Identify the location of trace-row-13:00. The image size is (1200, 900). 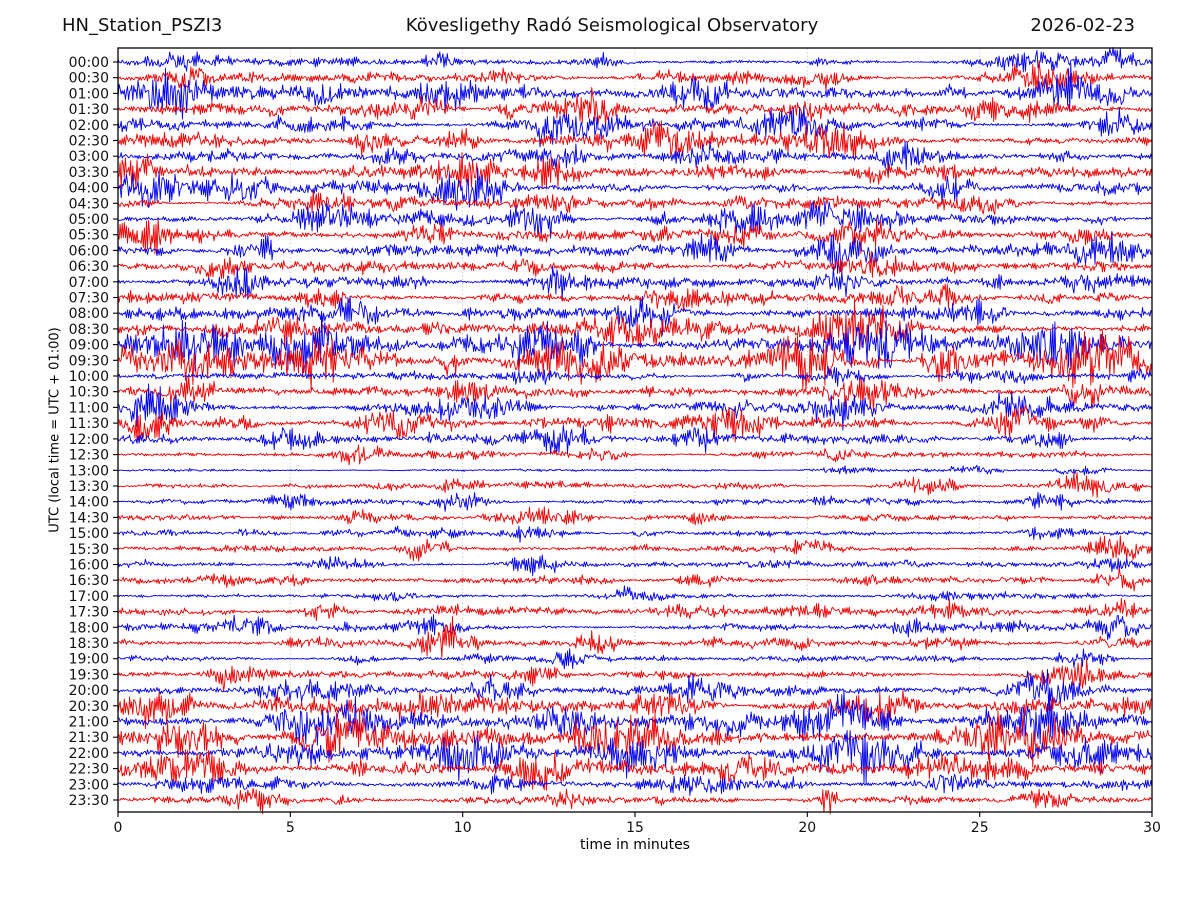
(635, 470).